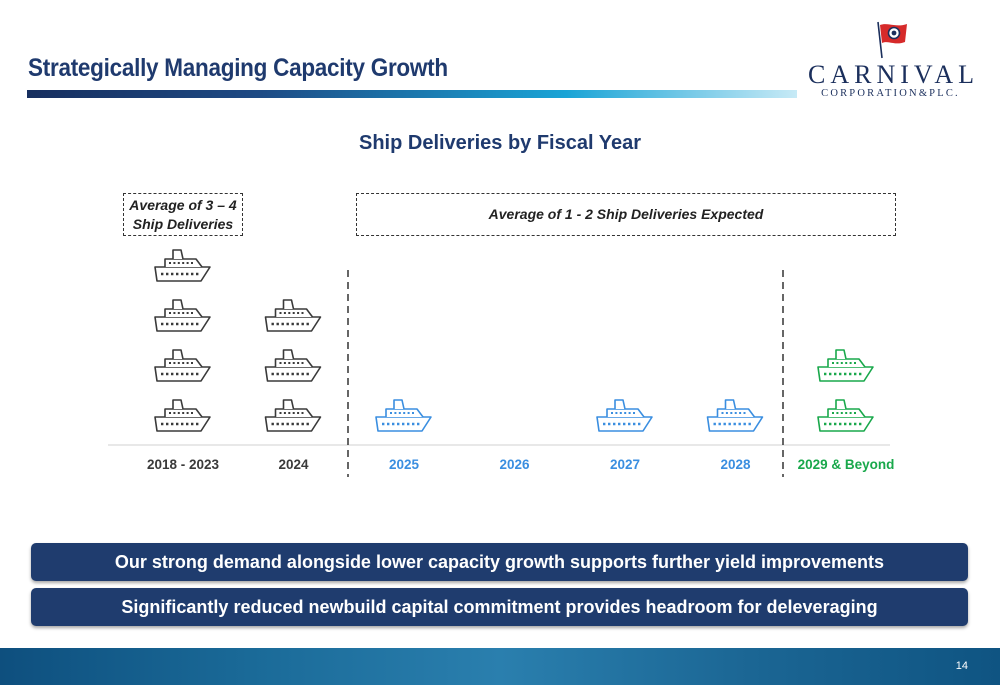 Image resolution: width=1000 pixels, height=685 pixels. Describe the element at coordinates (961, 666) in the screenshot. I see `page-number: 14` at that location.